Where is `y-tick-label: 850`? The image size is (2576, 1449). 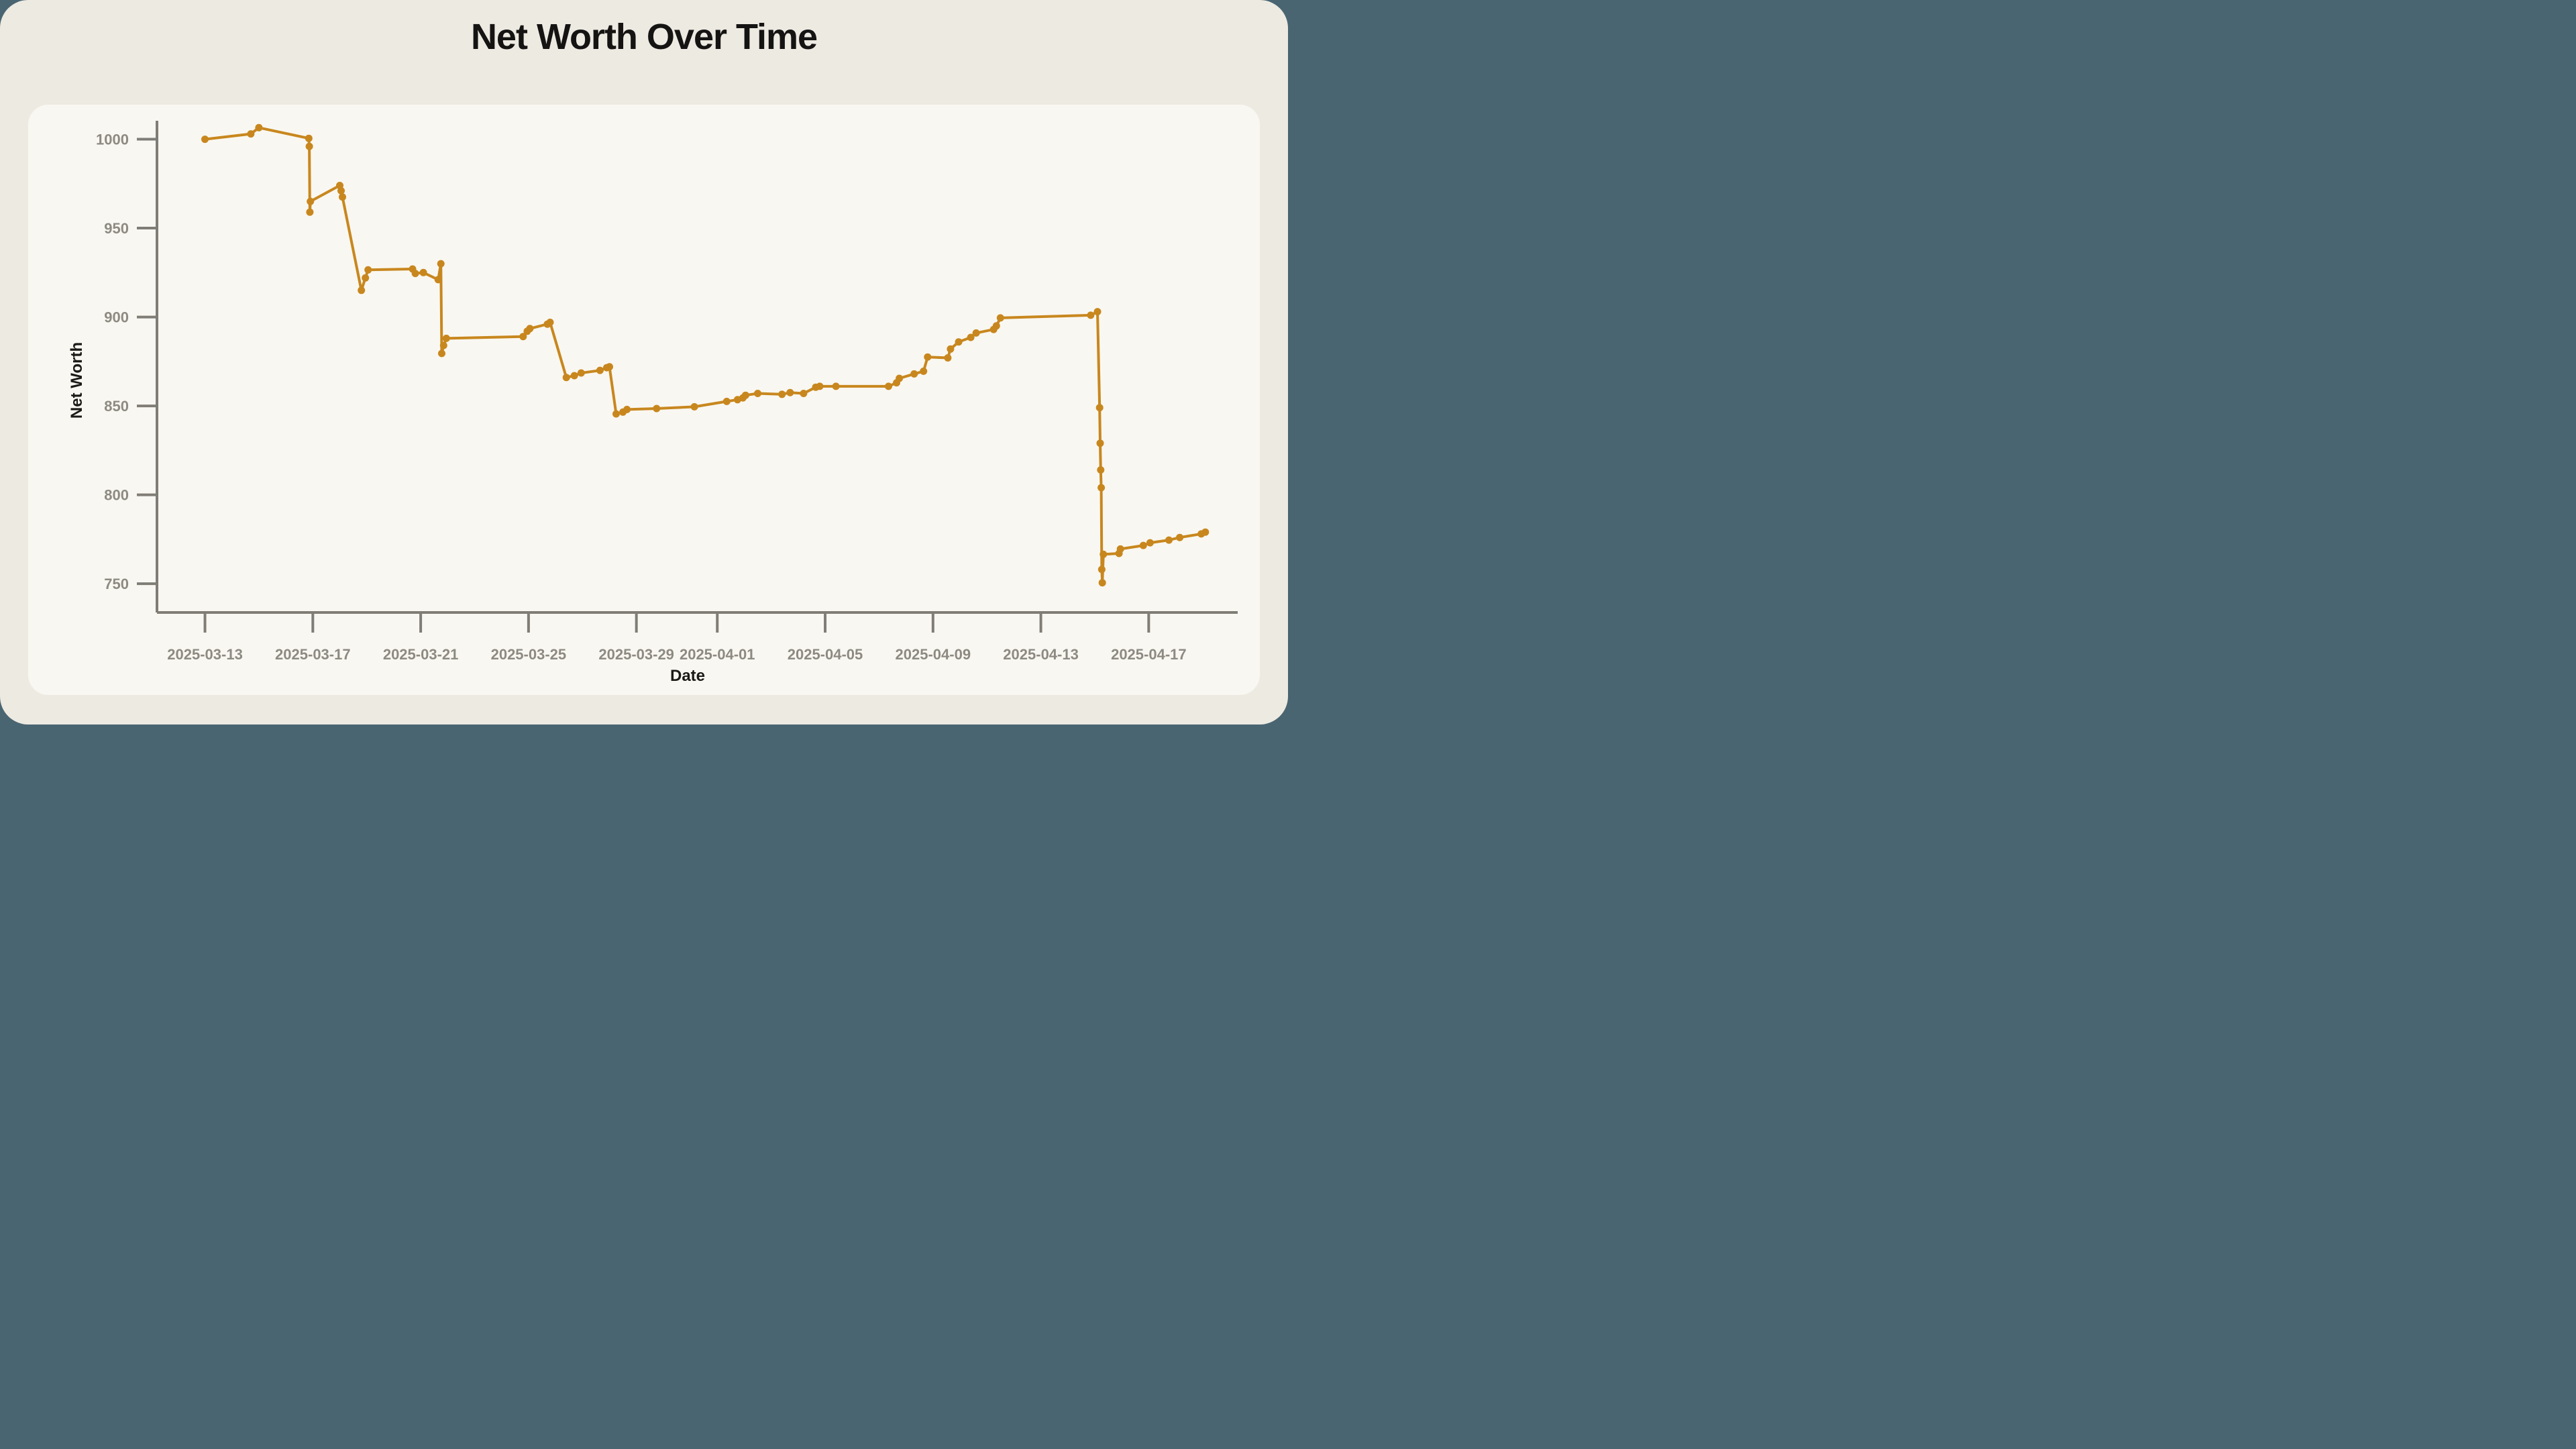 y-tick-label: 850 is located at coordinates (116, 406).